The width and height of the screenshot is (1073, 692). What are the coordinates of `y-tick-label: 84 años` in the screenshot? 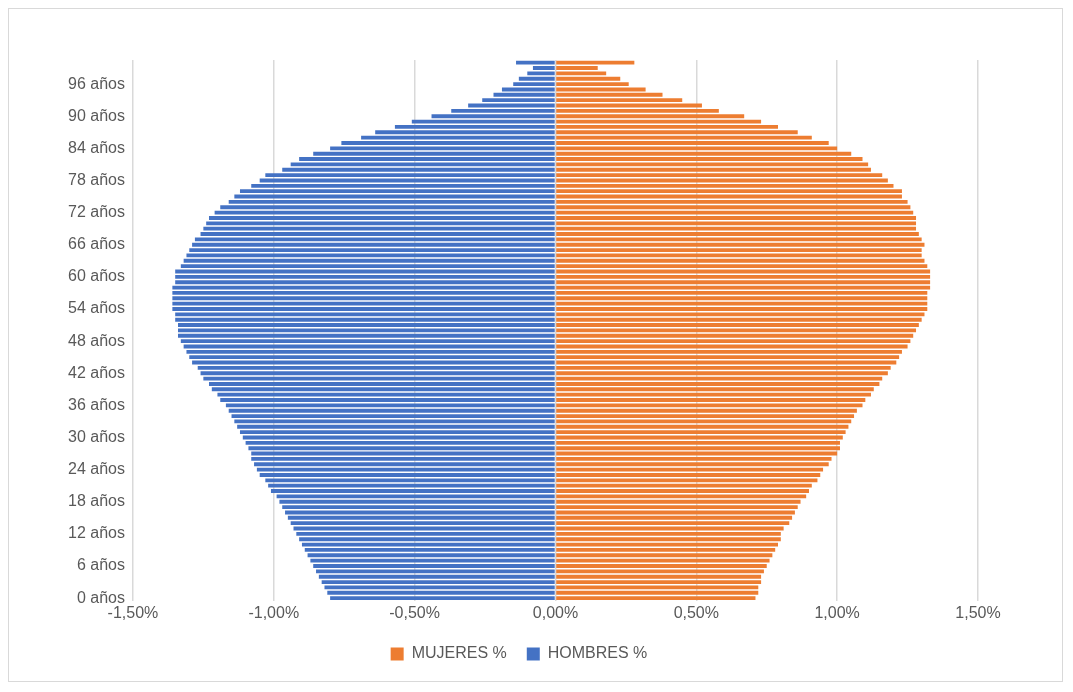 It's located at (96, 147).